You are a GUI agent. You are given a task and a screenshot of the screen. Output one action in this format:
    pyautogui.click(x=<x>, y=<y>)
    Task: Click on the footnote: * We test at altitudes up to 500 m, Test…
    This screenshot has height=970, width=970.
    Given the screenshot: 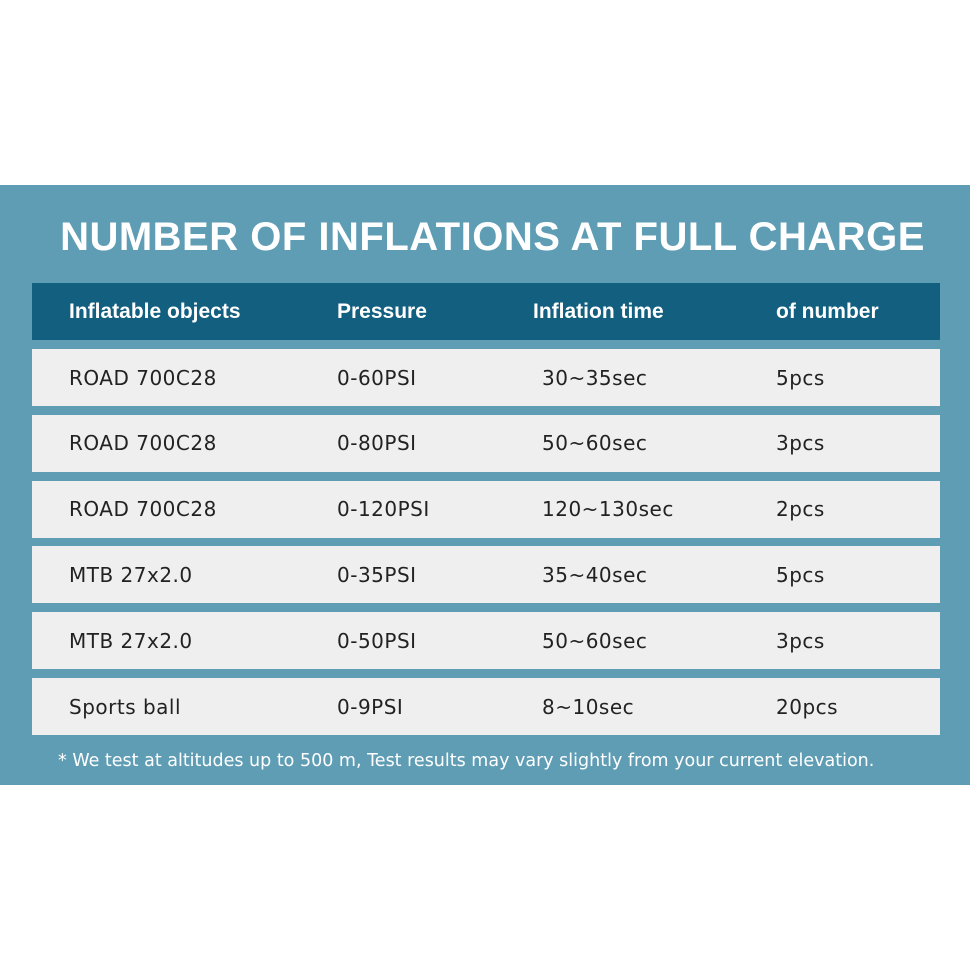 What is the action you would take?
    pyautogui.click(x=466, y=761)
    